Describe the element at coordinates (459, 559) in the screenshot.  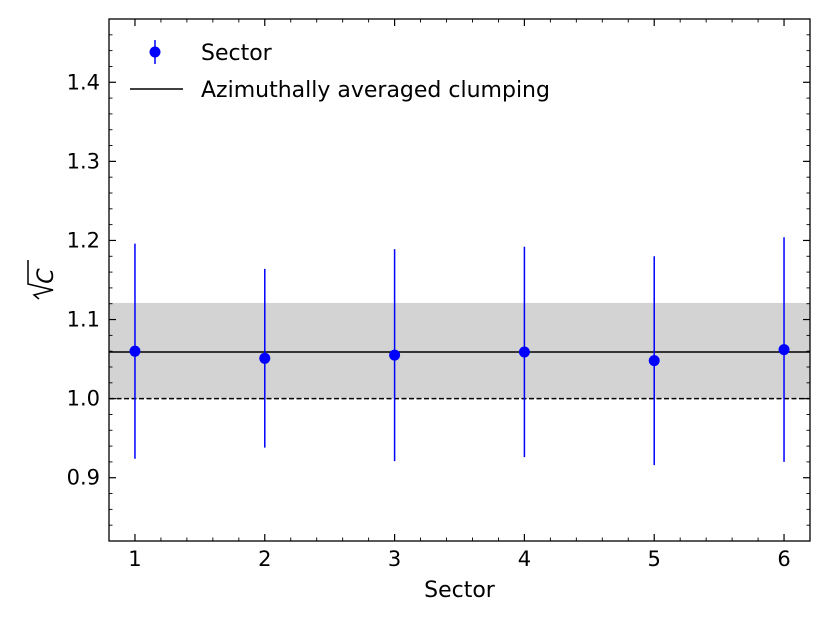
I see `x-tick-labels: 1 2 3 4 5 6` at that location.